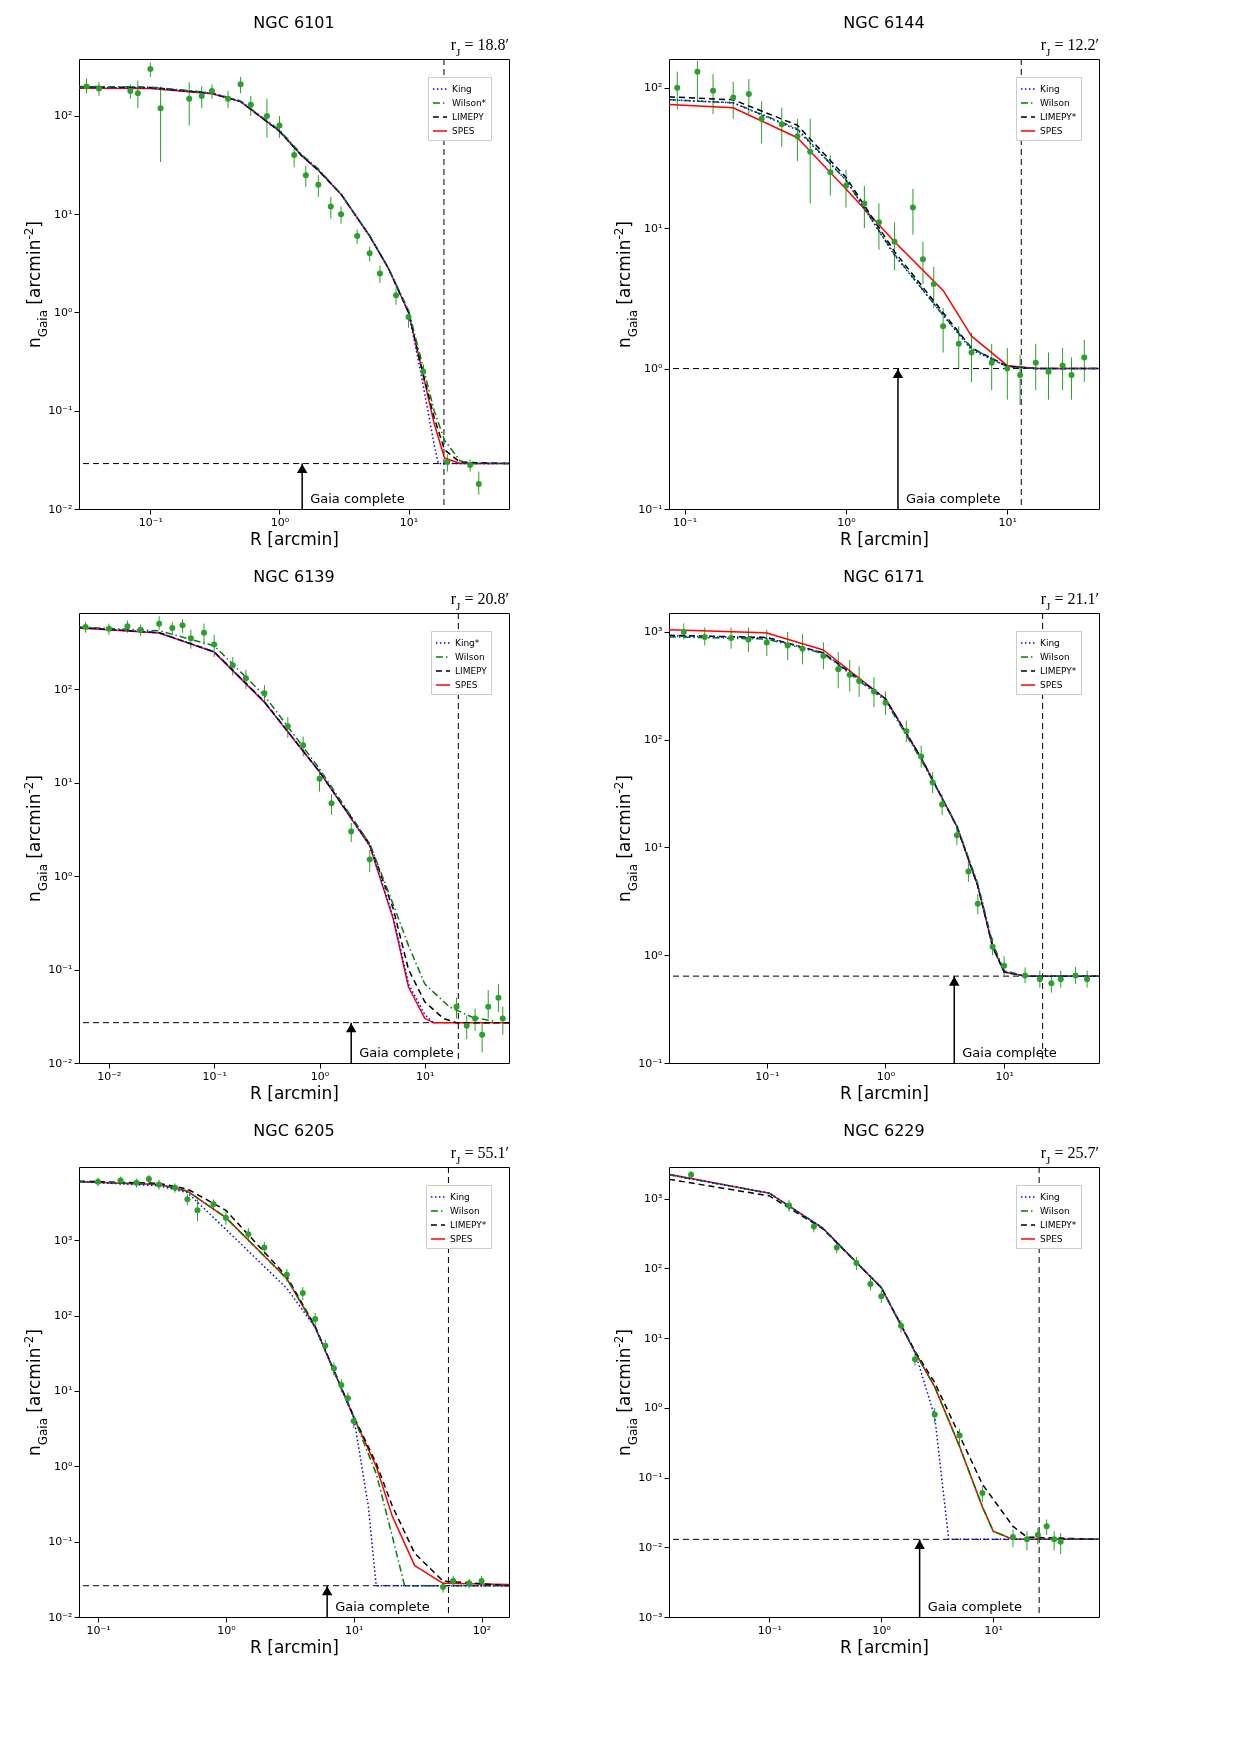 The image size is (1241, 1754). What do you see at coordinates (650, 1617) in the screenshot?
I see `y-tick-label: 10⁻³` at bounding box center [650, 1617].